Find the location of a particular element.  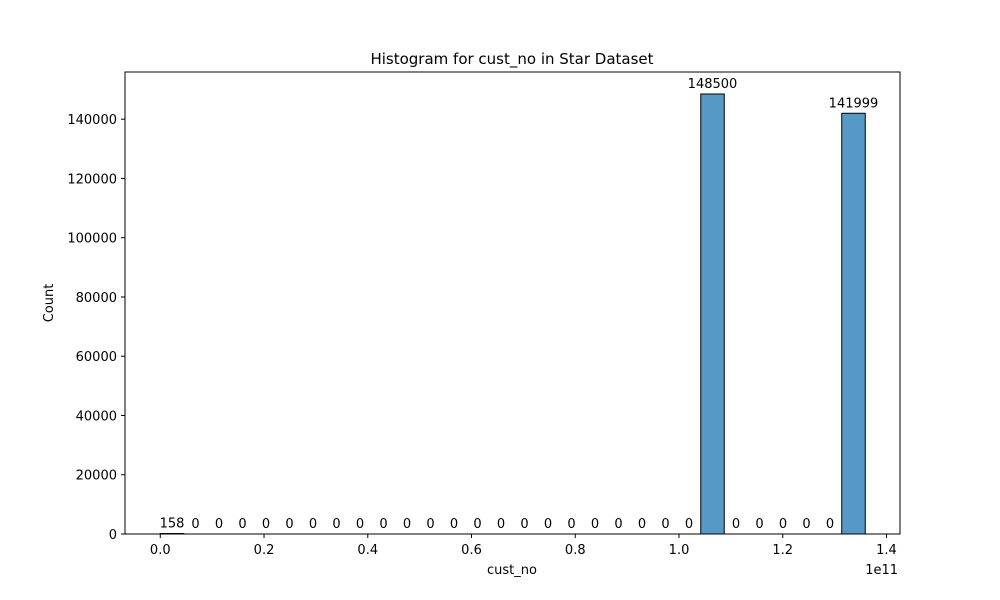

y-axis: 0 20000 40000 60000 80000 100000 120000 140000 is located at coordinates (96, 328).